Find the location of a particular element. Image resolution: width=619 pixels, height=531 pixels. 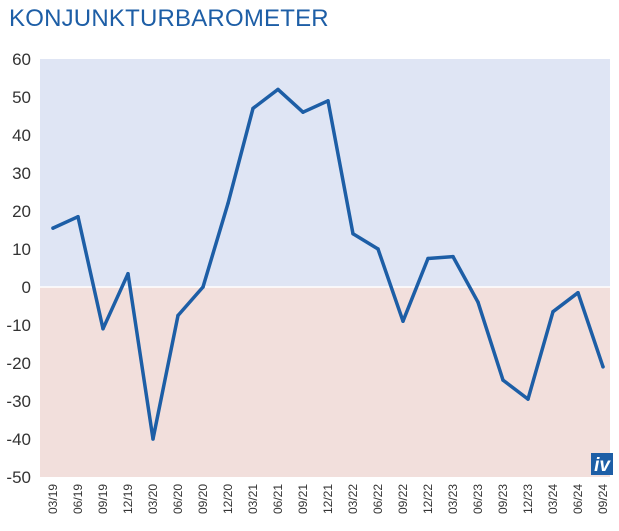

x-tick-label: 06/24 is located at coordinates (578, 499).